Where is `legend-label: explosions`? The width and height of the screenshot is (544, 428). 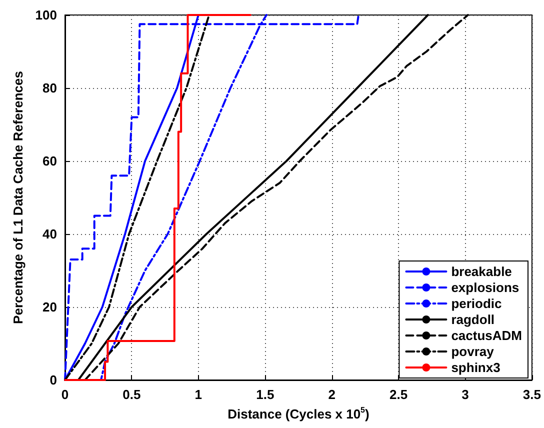 legend-label: explosions is located at coordinates (485, 287).